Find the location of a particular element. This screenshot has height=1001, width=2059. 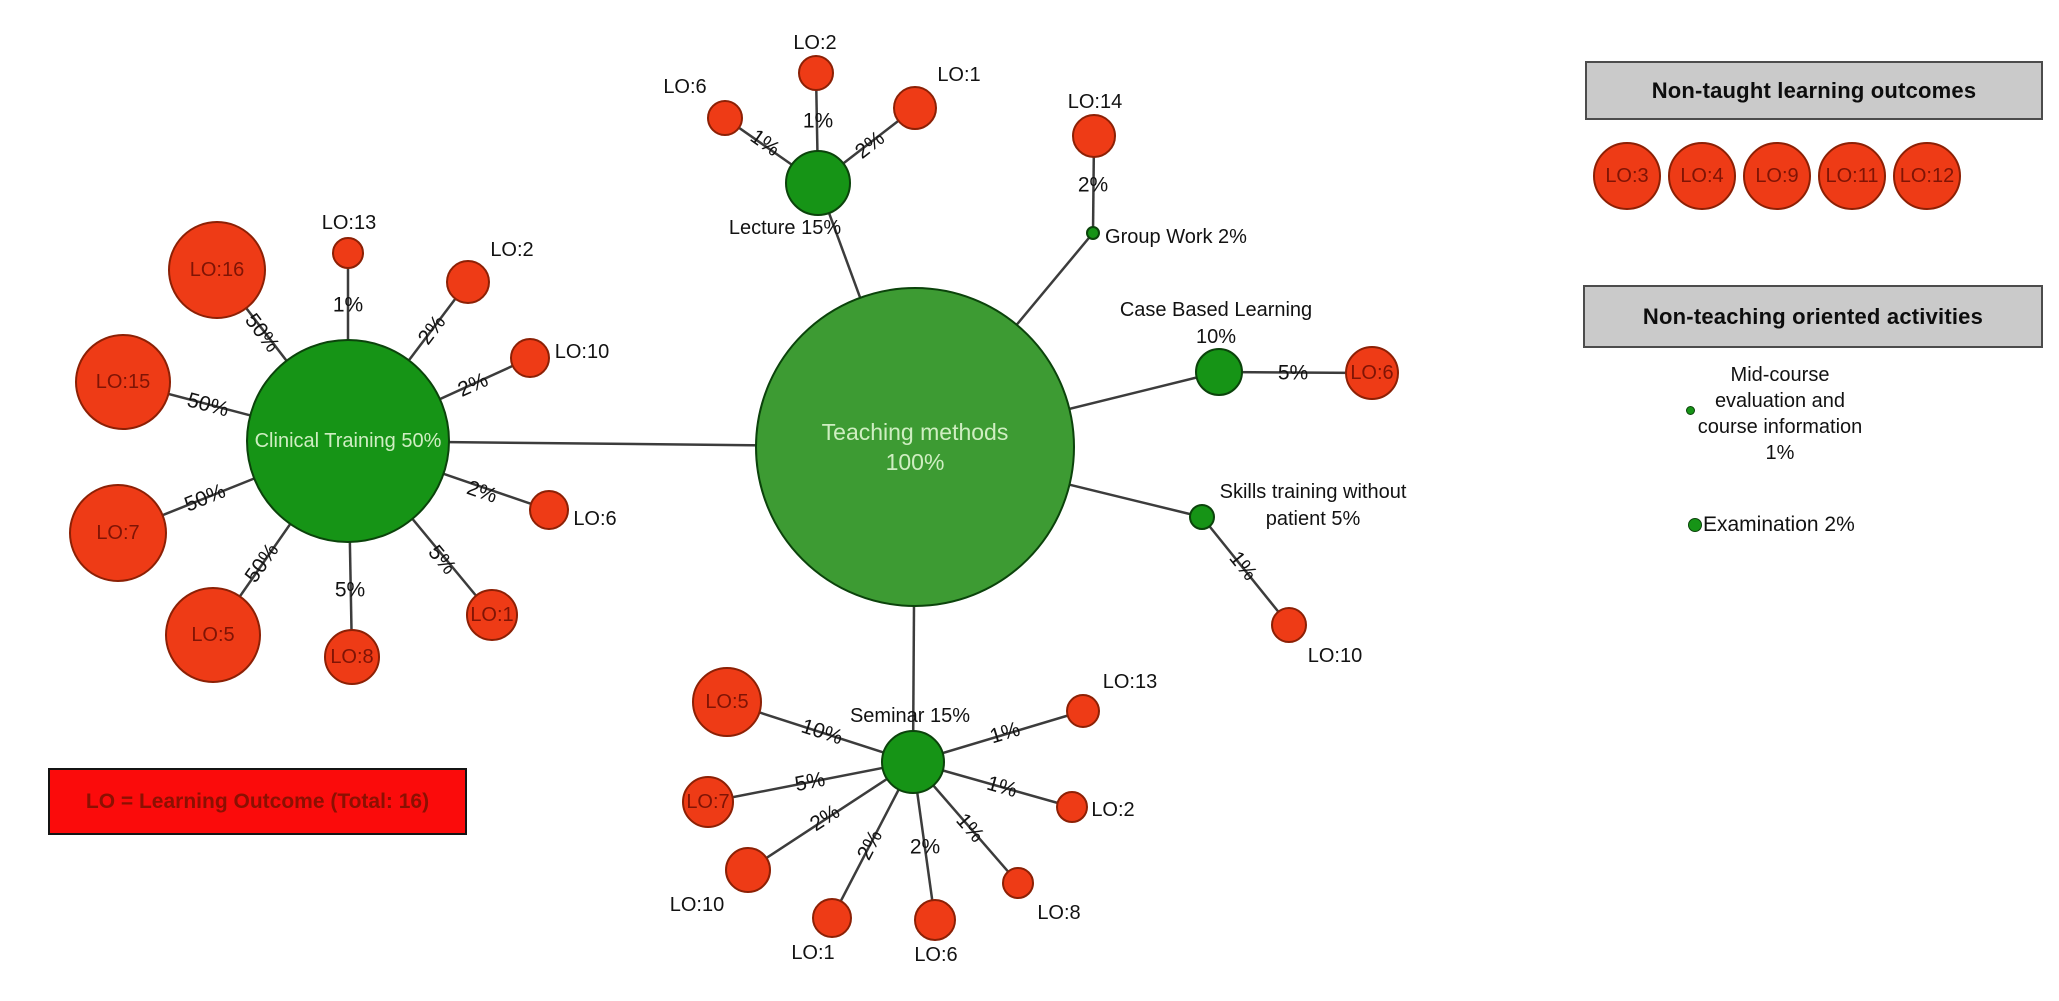

non-taught-outcomes-header: Non-taught learning outcomes is located at coordinates (1814, 90).